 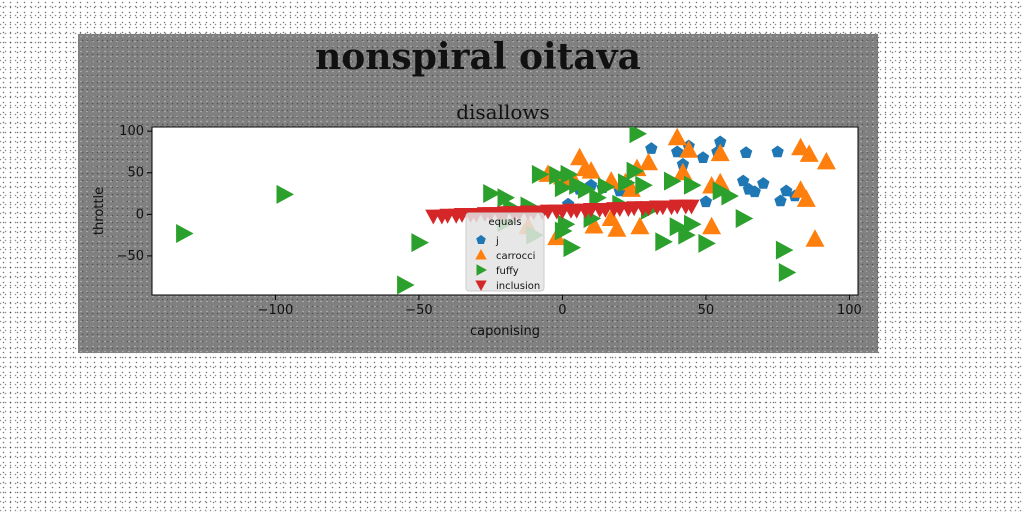 I want to click on legend-marker-fuffy, so click(x=481, y=270).